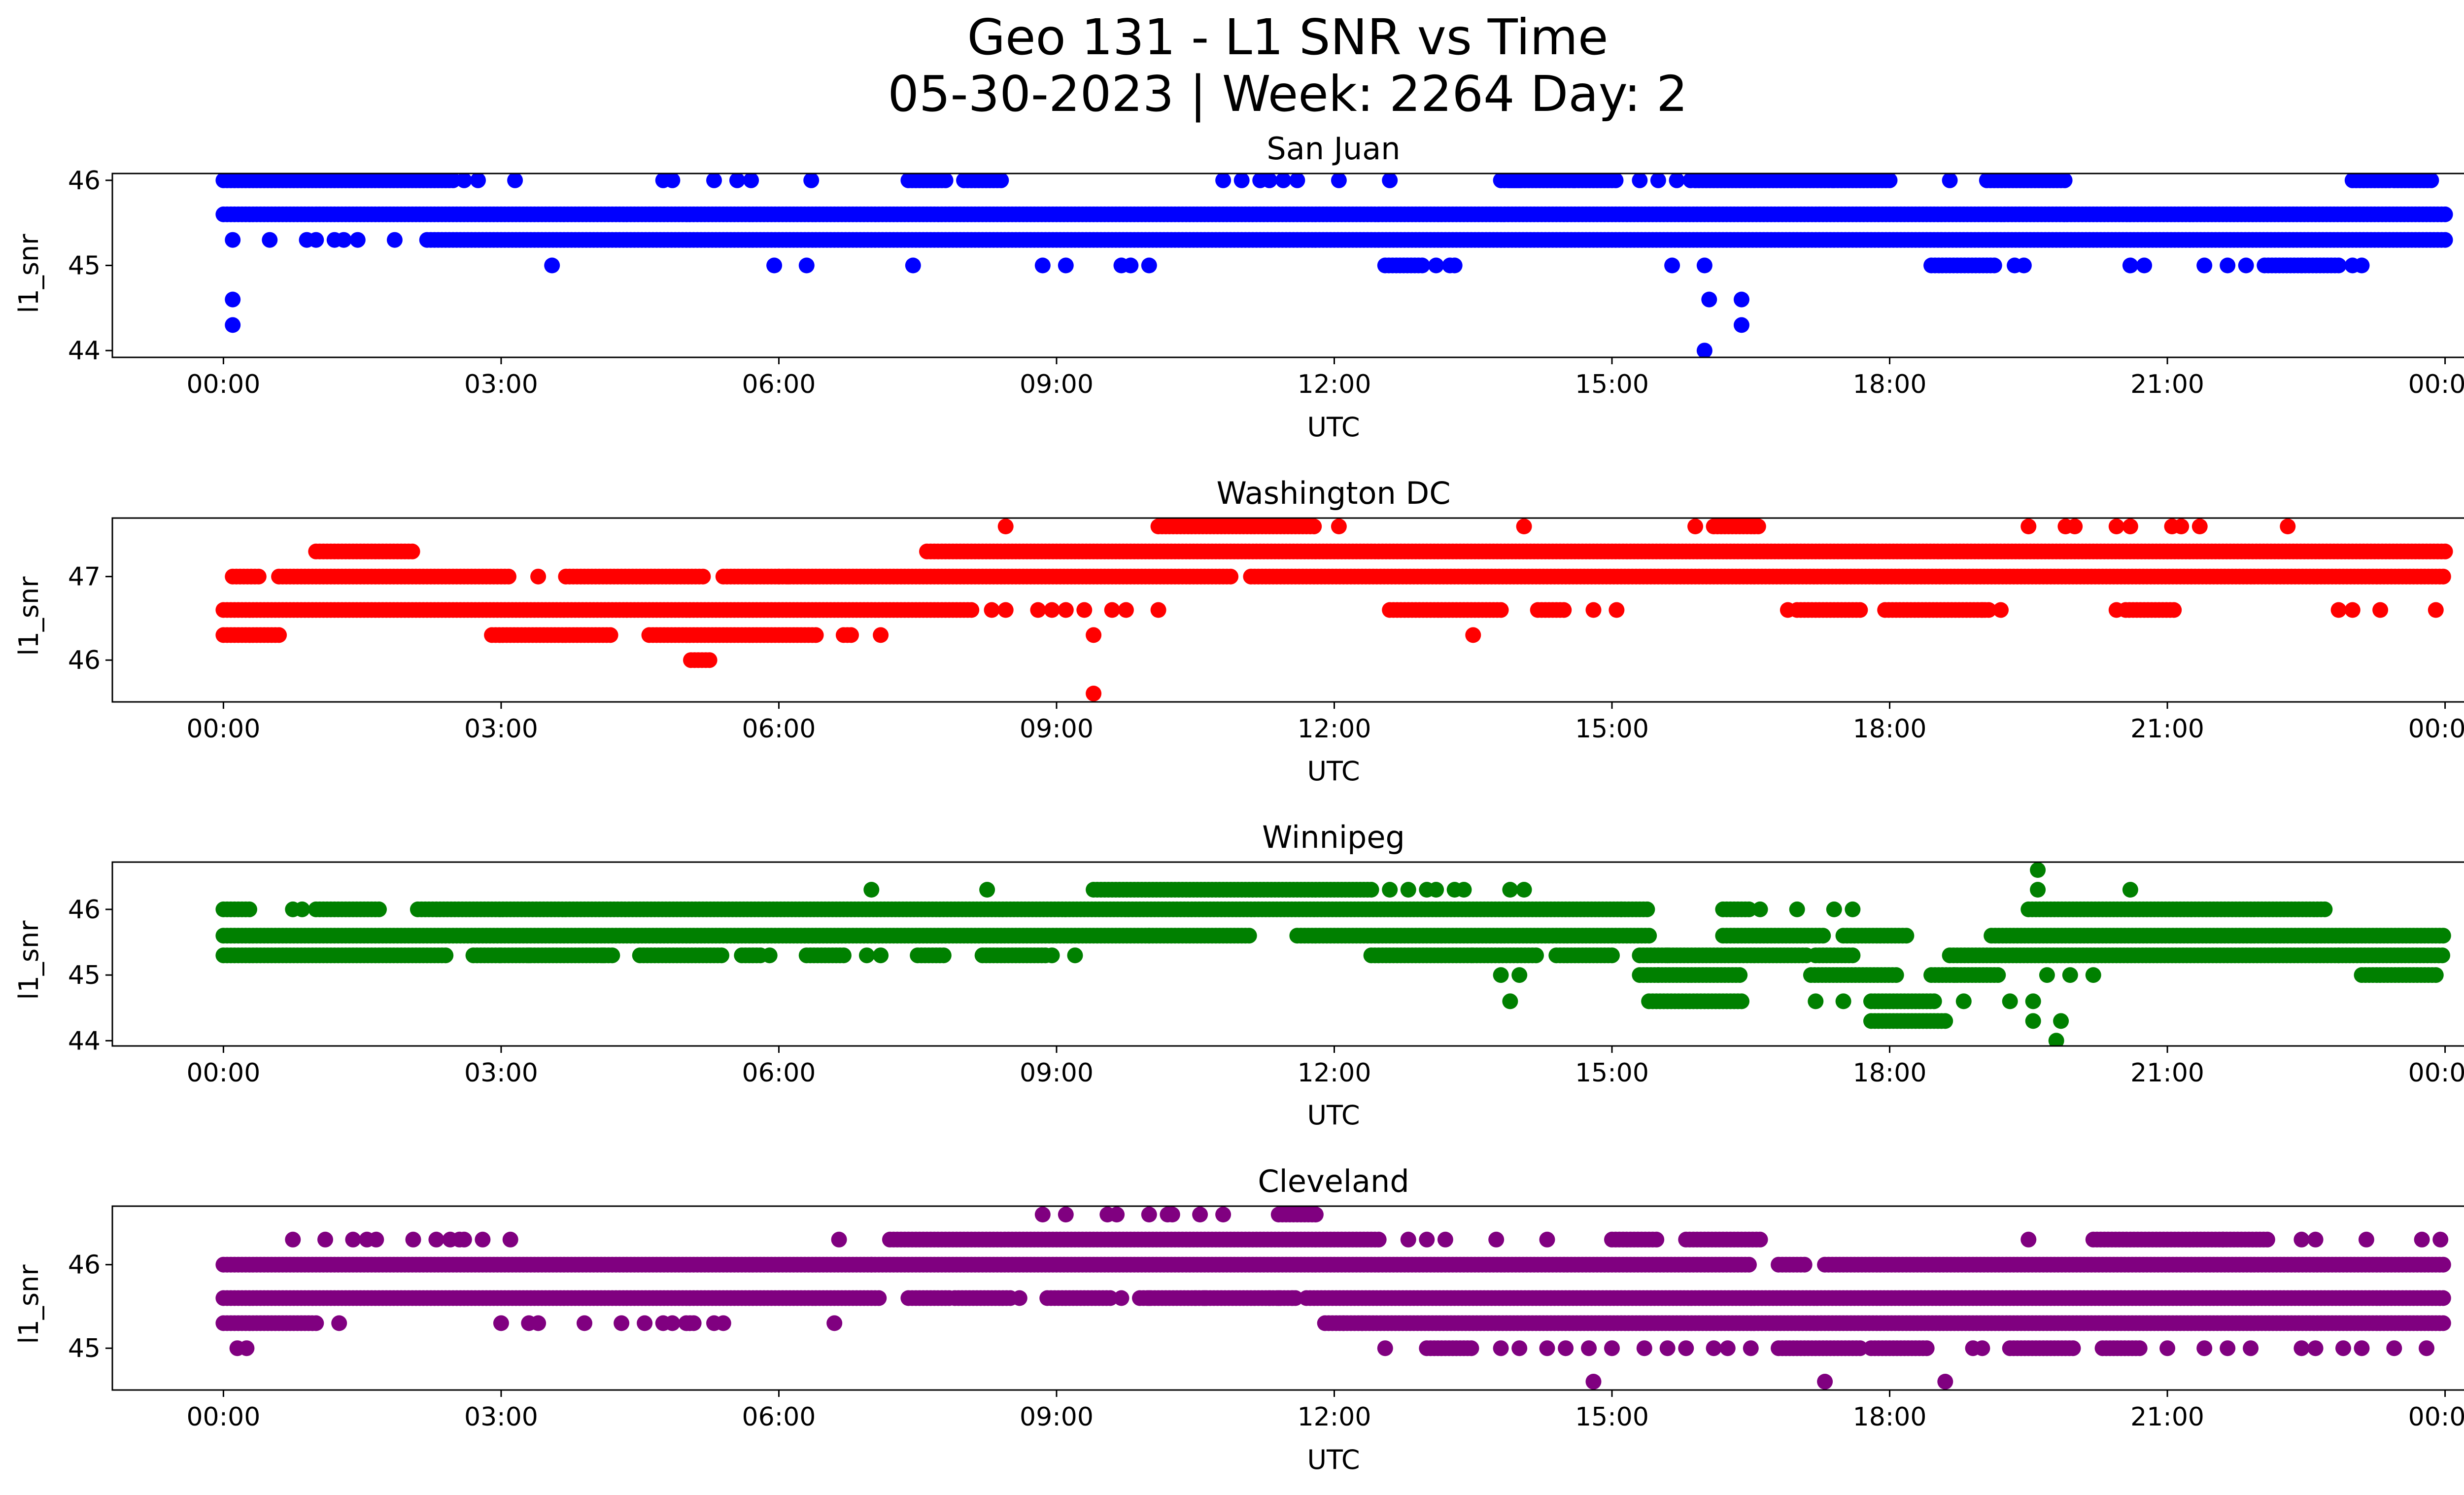  I want to click on x-tick-label: 03:00, so click(501, 1073).